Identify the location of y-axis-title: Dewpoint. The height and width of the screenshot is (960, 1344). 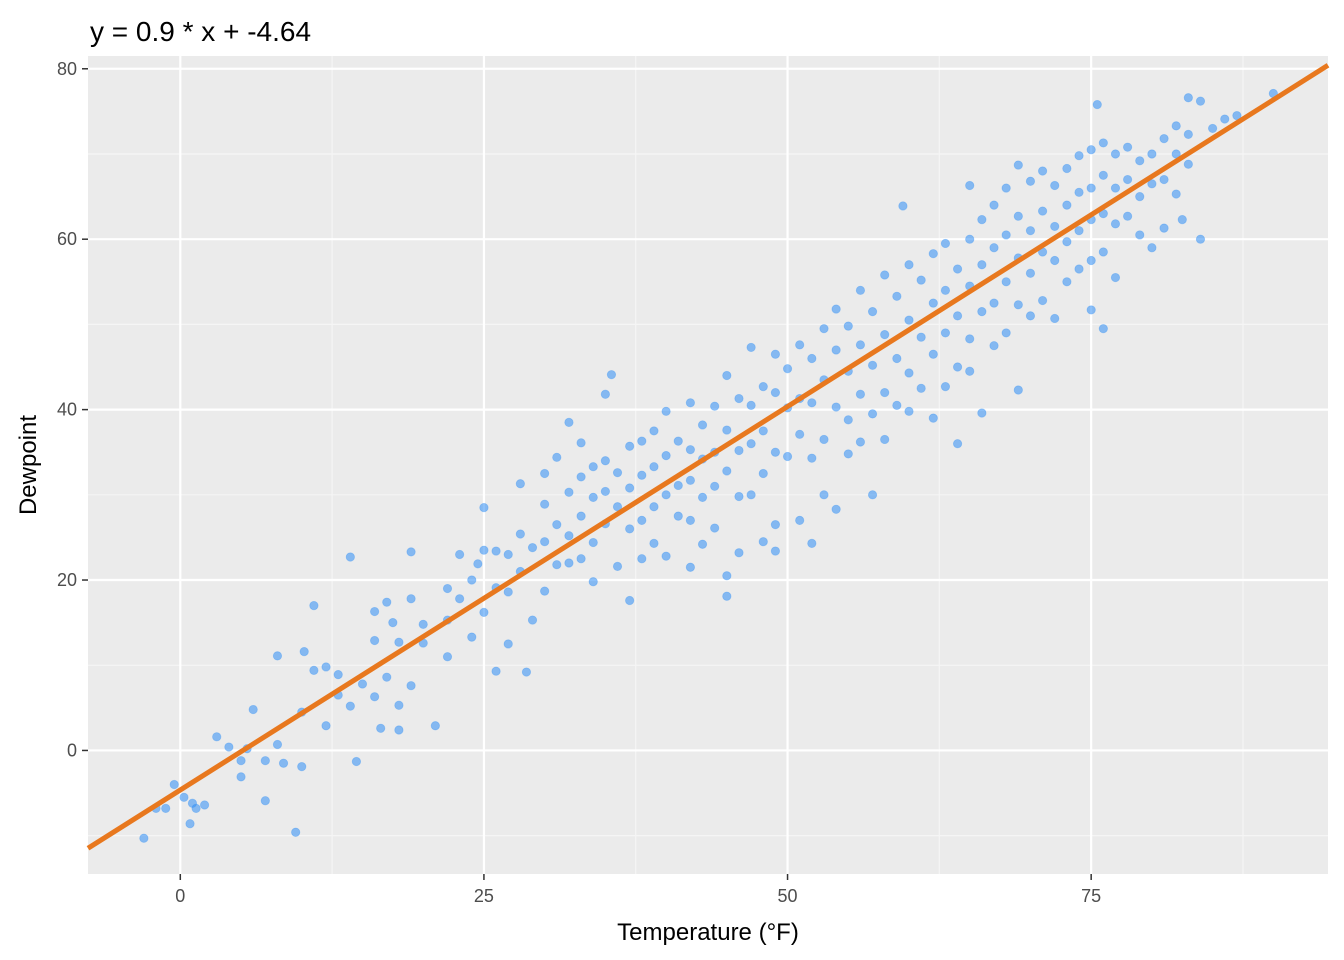
(28, 465).